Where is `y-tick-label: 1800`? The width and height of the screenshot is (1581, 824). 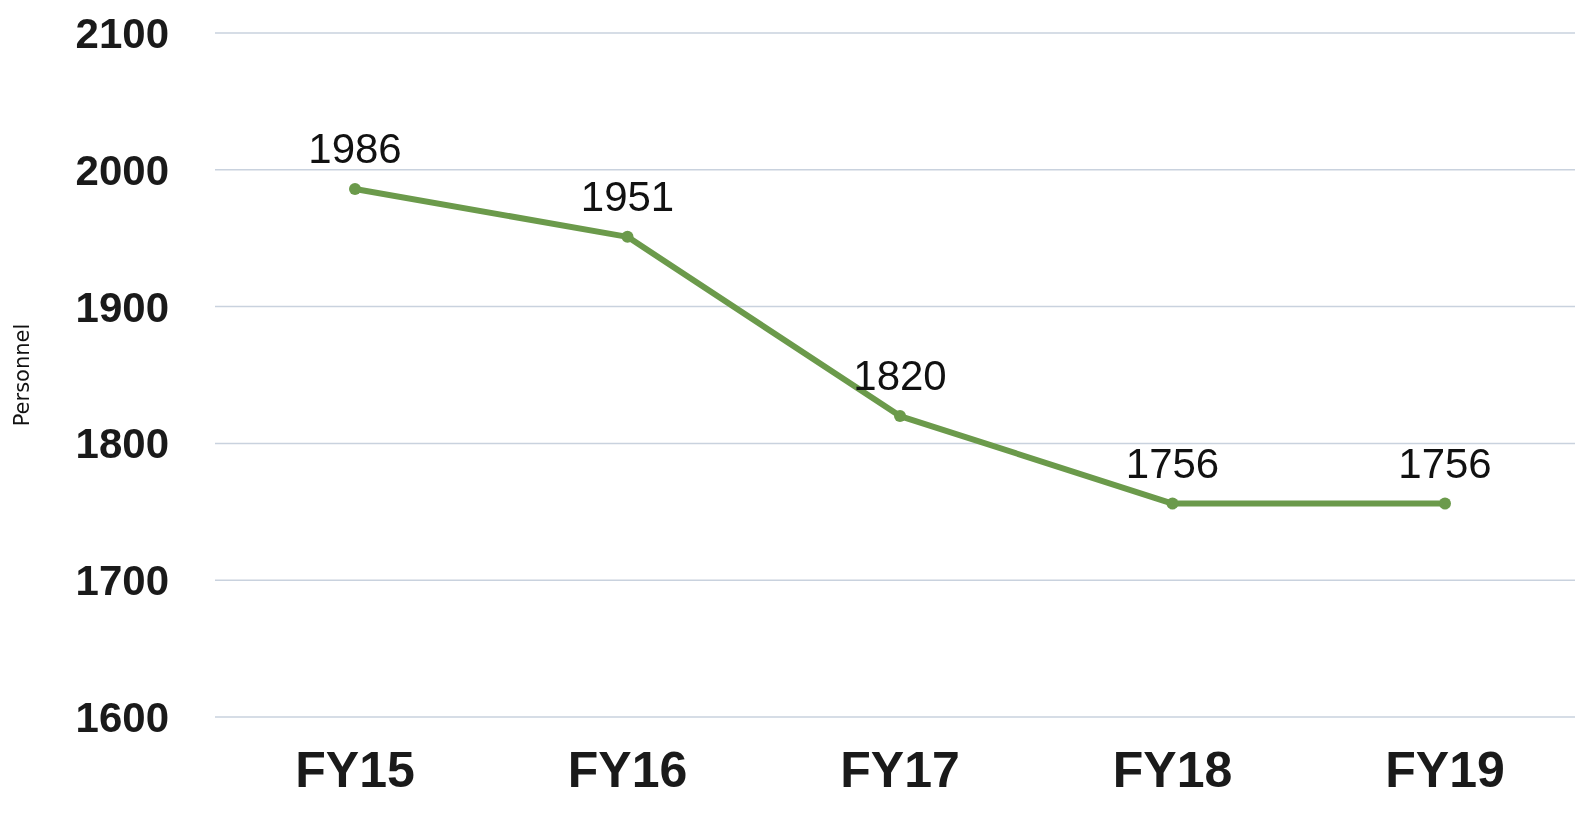 y-tick-label: 1800 is located at coordinates (122, 444).